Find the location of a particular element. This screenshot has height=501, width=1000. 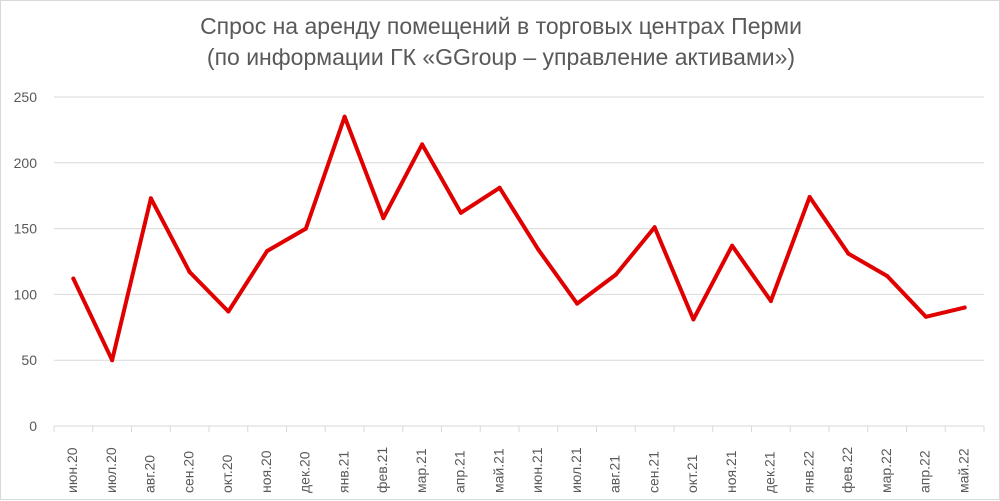

x-tick-label: янв.21 is located at coordinates (343, 472).